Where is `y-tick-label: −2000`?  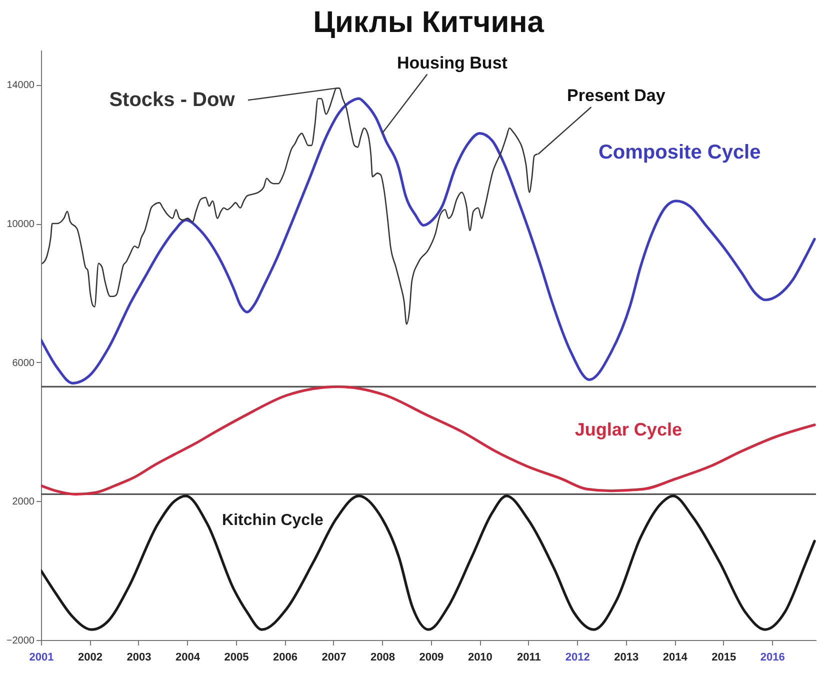 y-tick-label: −2000 is located at coordinates (20, 641).